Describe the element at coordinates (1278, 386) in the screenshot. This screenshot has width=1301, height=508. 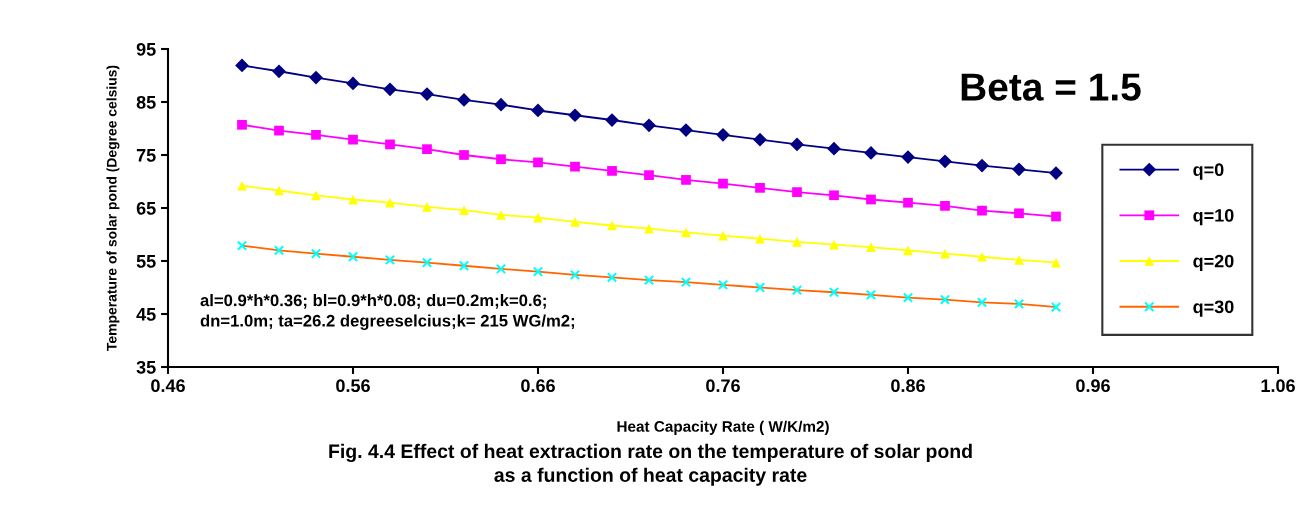
I see `x-tick-label: 1.06` at that location.